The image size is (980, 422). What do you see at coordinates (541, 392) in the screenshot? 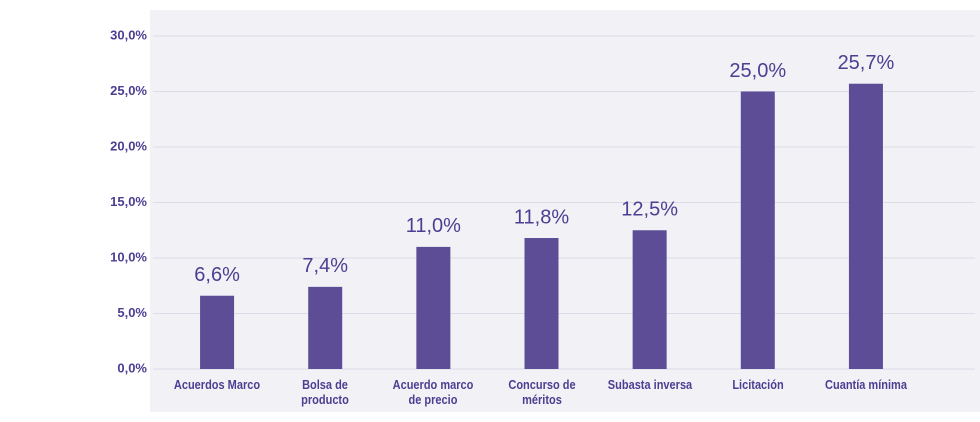
I see `x-tick-label: Concurso de méritos` at bounding box center [541, 392].